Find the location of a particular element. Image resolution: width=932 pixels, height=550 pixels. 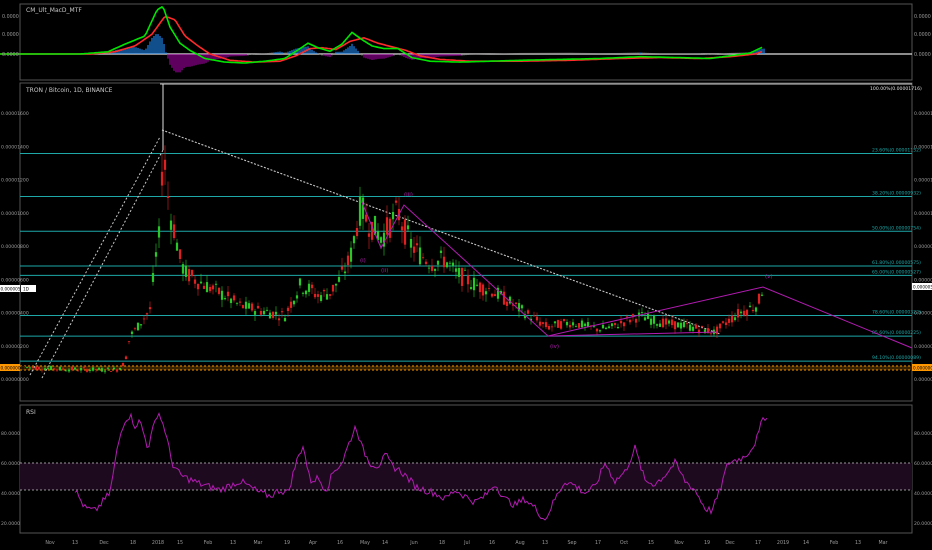

rsi-right-tick-label: 40.0000 is located at coordinates (923, 494).